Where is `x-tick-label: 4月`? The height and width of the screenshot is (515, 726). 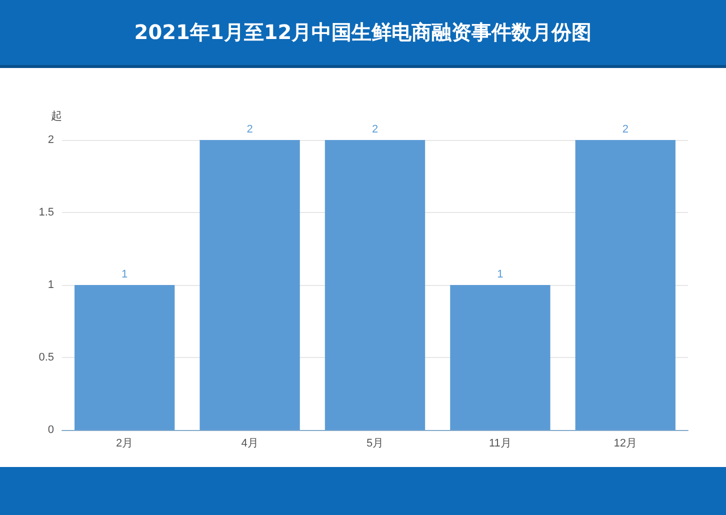
x-tick-label: 4月 is located at coordinates (249, 444).